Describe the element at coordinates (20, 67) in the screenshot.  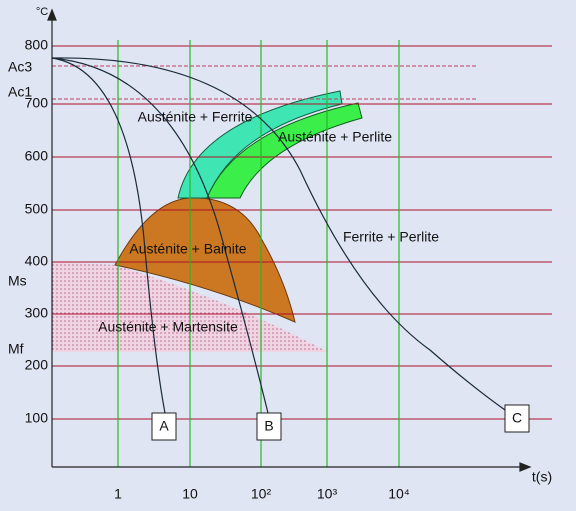
I see `level-label: Ac3` at that location.